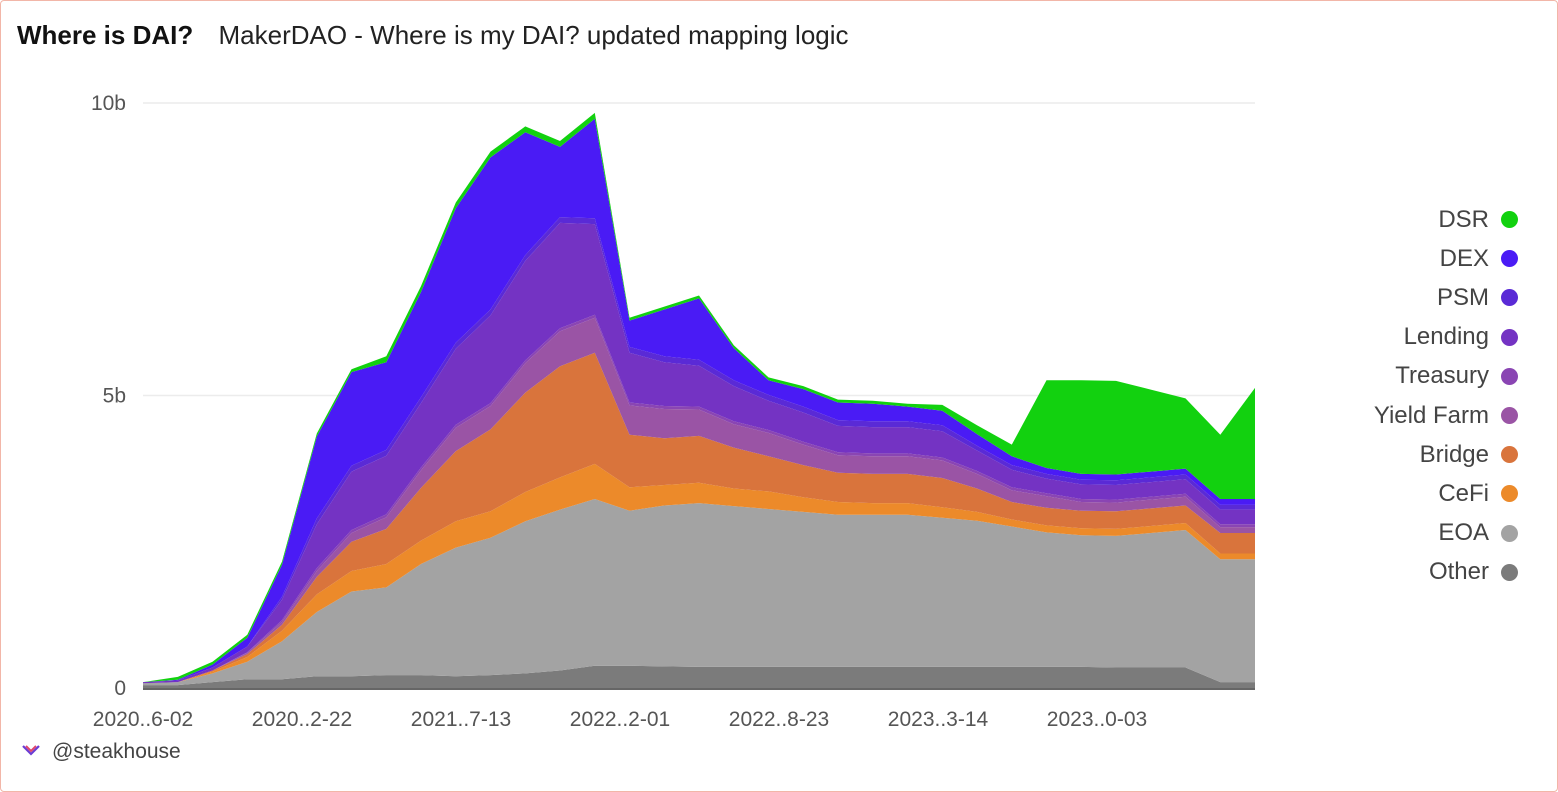 The width and height of the screenshot is (1558, 792). Describe the element at coordinates (143, 719) in the screenshot. I see `x-tick-label: 2020..6-02` at that location.